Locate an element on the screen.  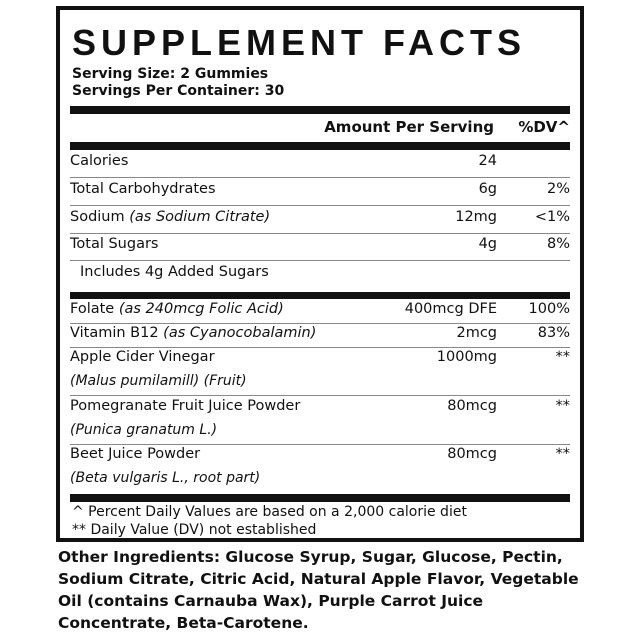
cell-text: Sodium is located at coordinates (97, 217).